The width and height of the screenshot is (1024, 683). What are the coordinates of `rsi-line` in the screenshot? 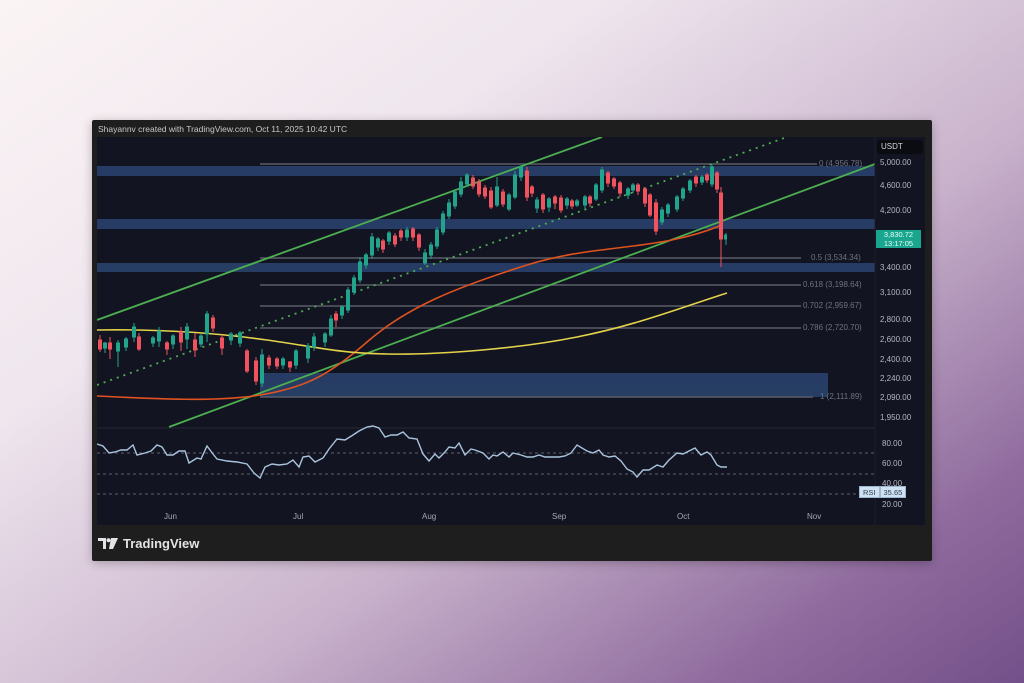 It's located at (412, 452).